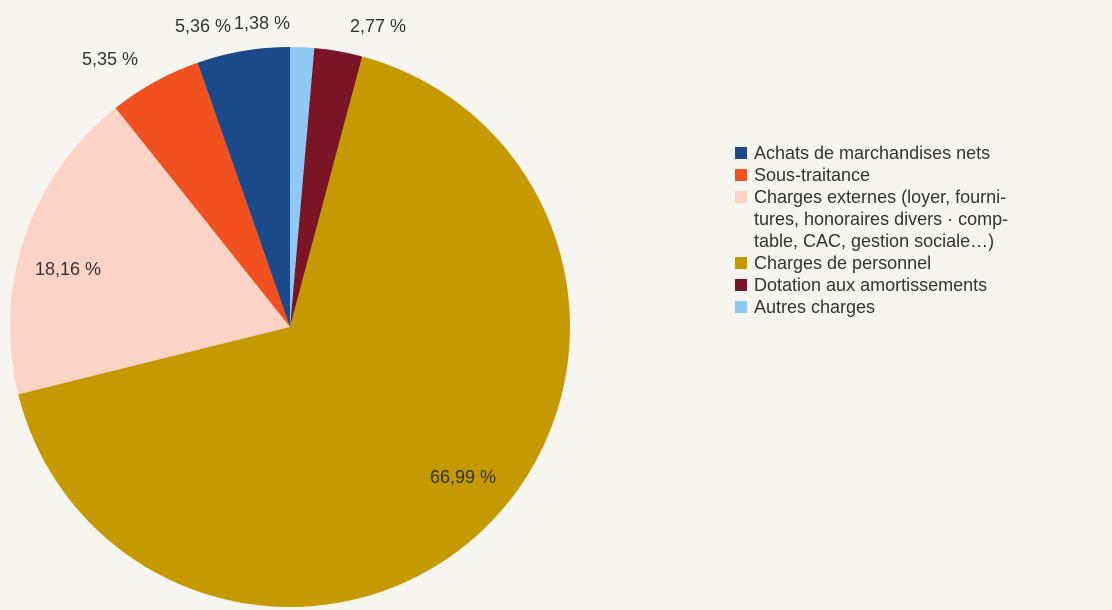 Image resolution: width=1112 pixels, height=610 pixels. I want to click on legend-item: Dotation aux amortissements, so click(871, 285).